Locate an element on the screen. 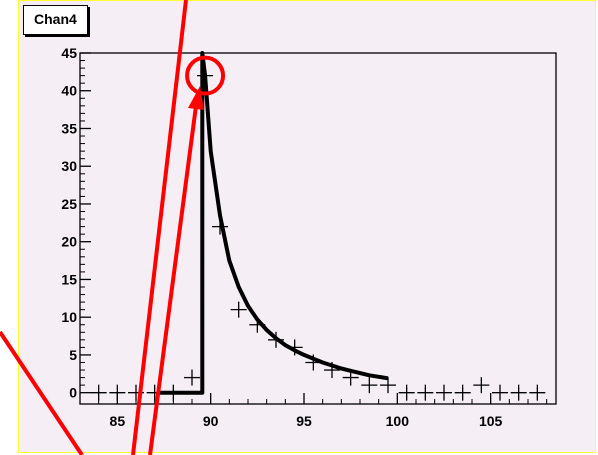 Image resolution: width=598 pixels, height=455 pixels. arrow-head is located at coordinates (196, 98).